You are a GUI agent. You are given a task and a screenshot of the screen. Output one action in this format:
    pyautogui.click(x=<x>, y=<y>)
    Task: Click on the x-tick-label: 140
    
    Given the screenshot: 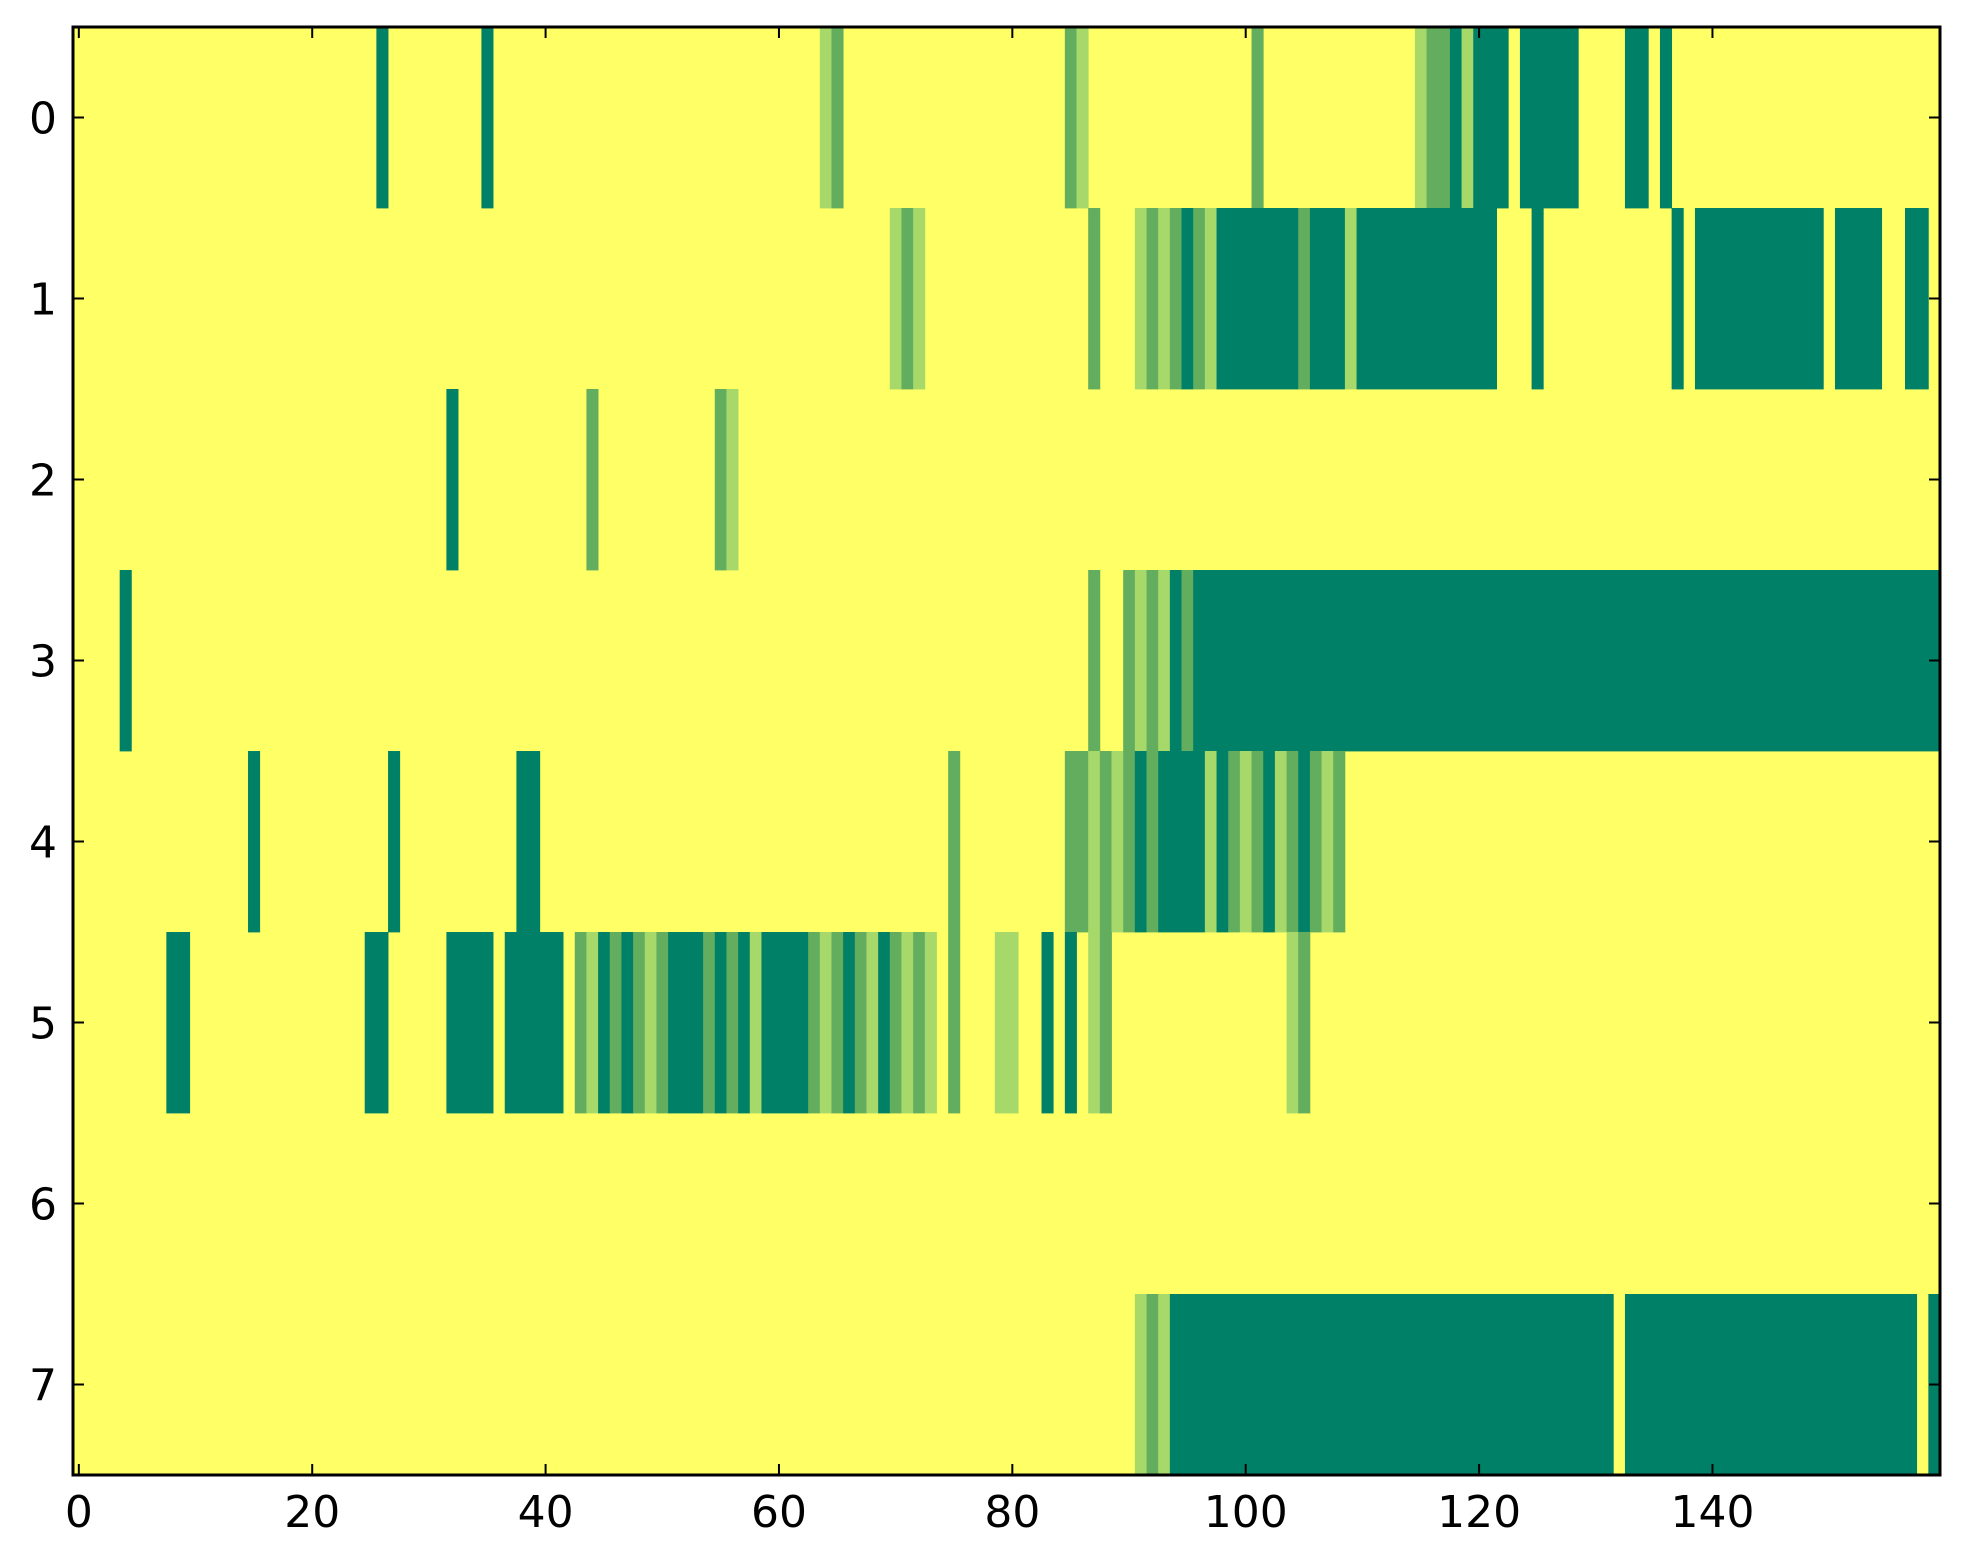 What is the action you would take?
    pyautogui.click(x=1712, y=1512)
    